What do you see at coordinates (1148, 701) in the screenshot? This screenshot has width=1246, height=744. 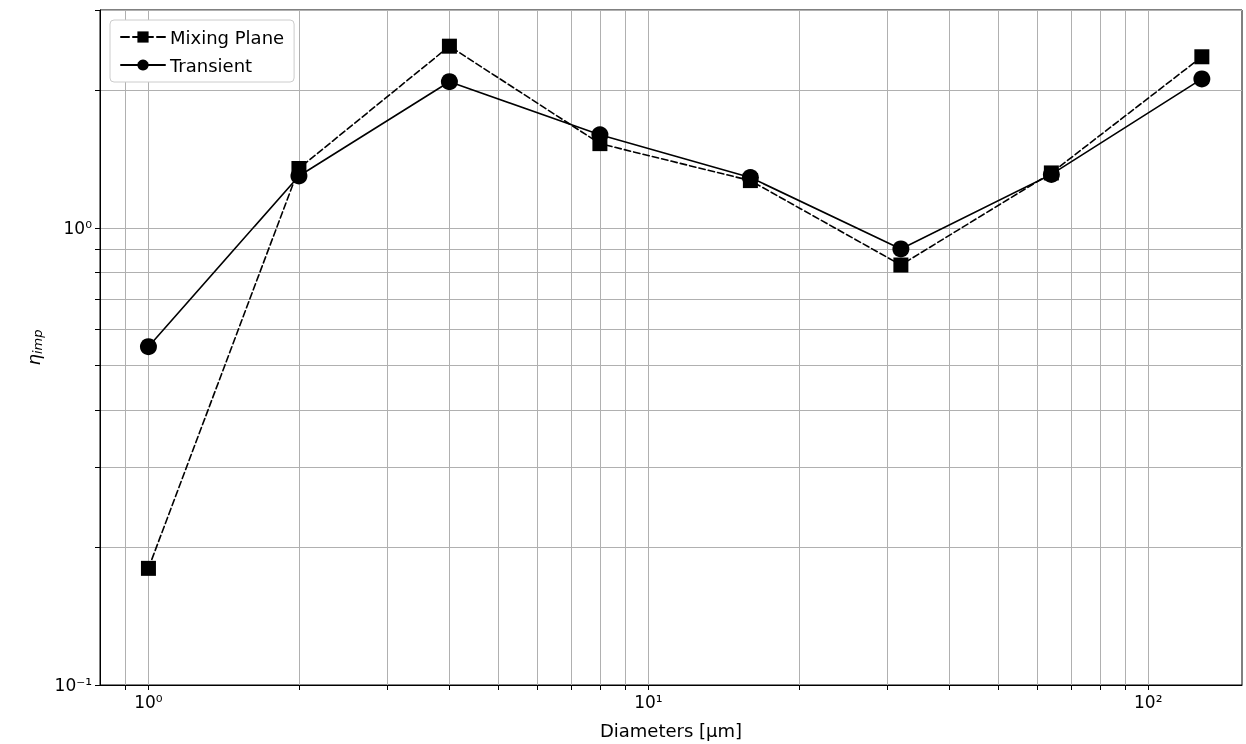 I see `x-tick-label: 10²` at bounding box center [1148, 701].